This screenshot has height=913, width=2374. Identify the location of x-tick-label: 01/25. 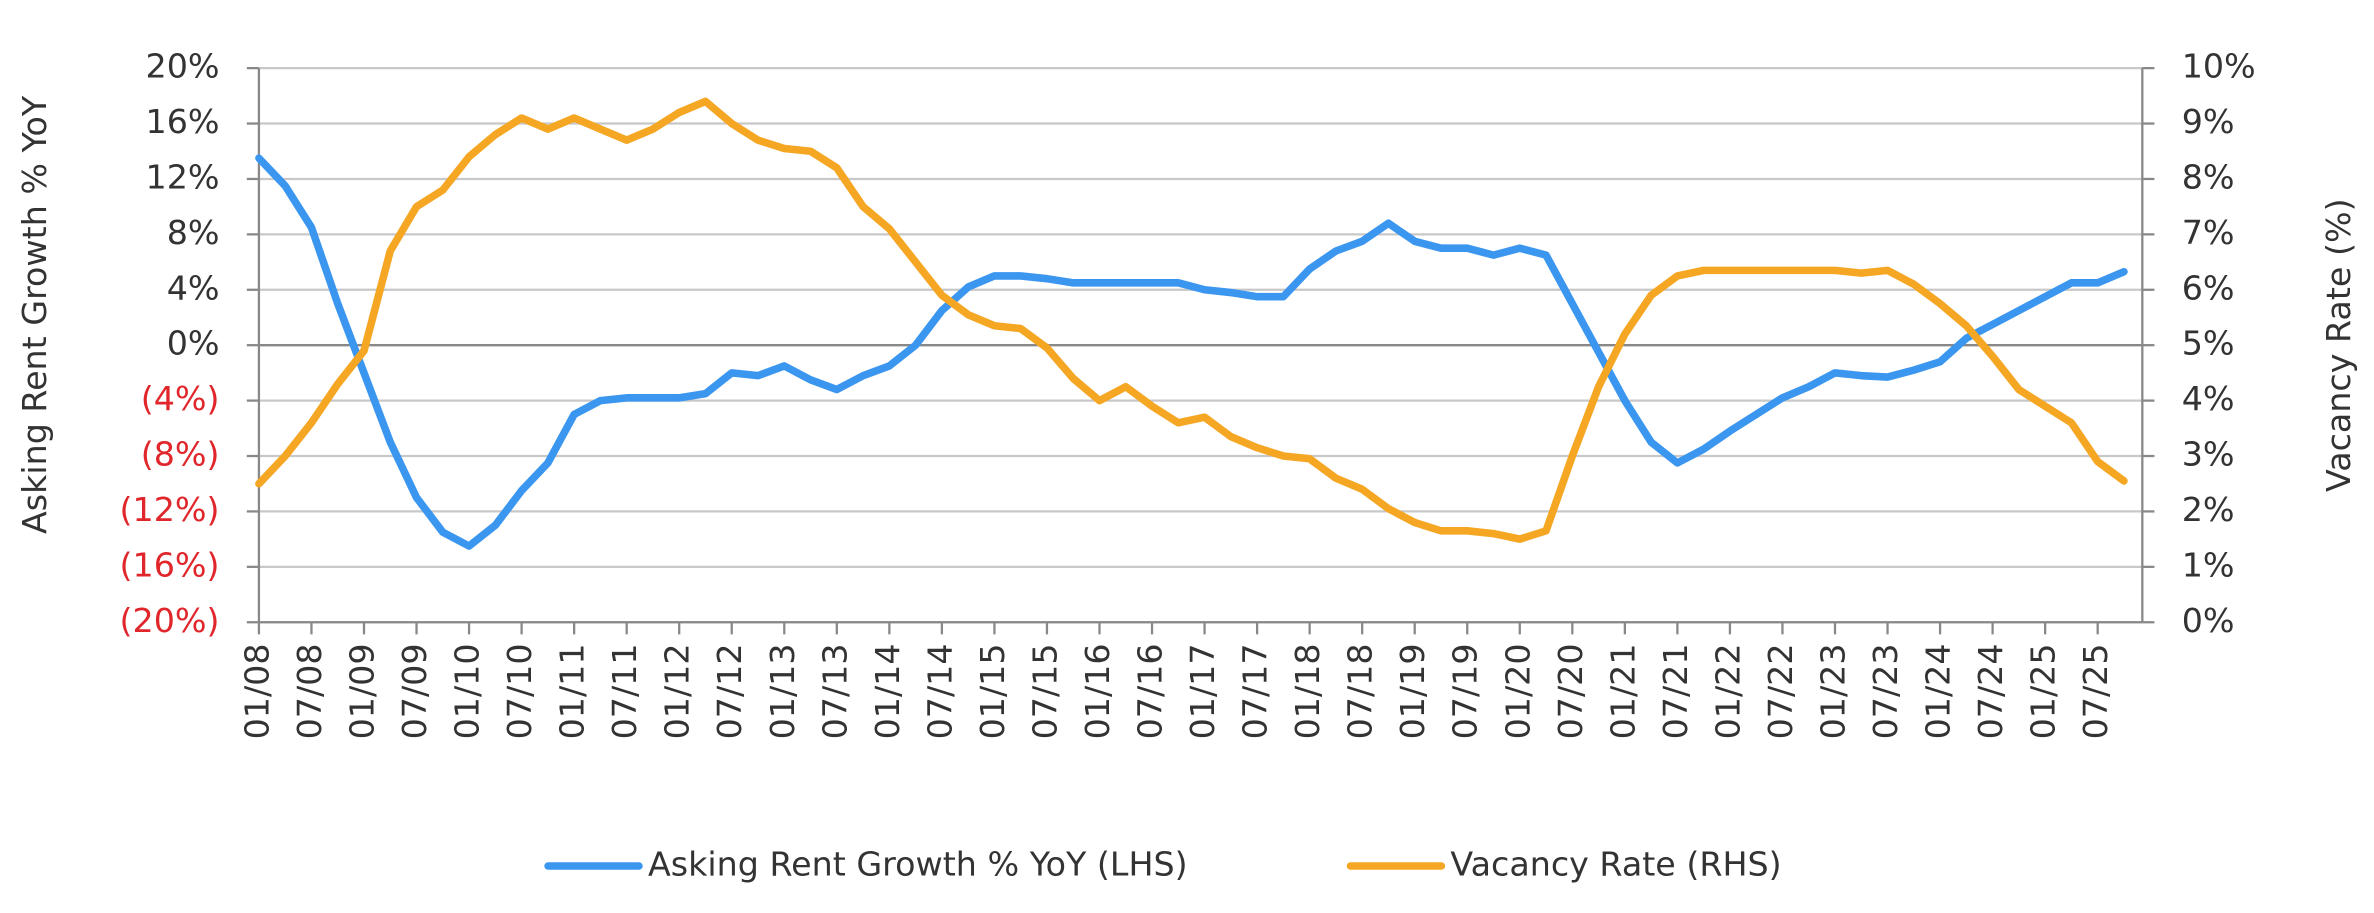
(2043, 691).